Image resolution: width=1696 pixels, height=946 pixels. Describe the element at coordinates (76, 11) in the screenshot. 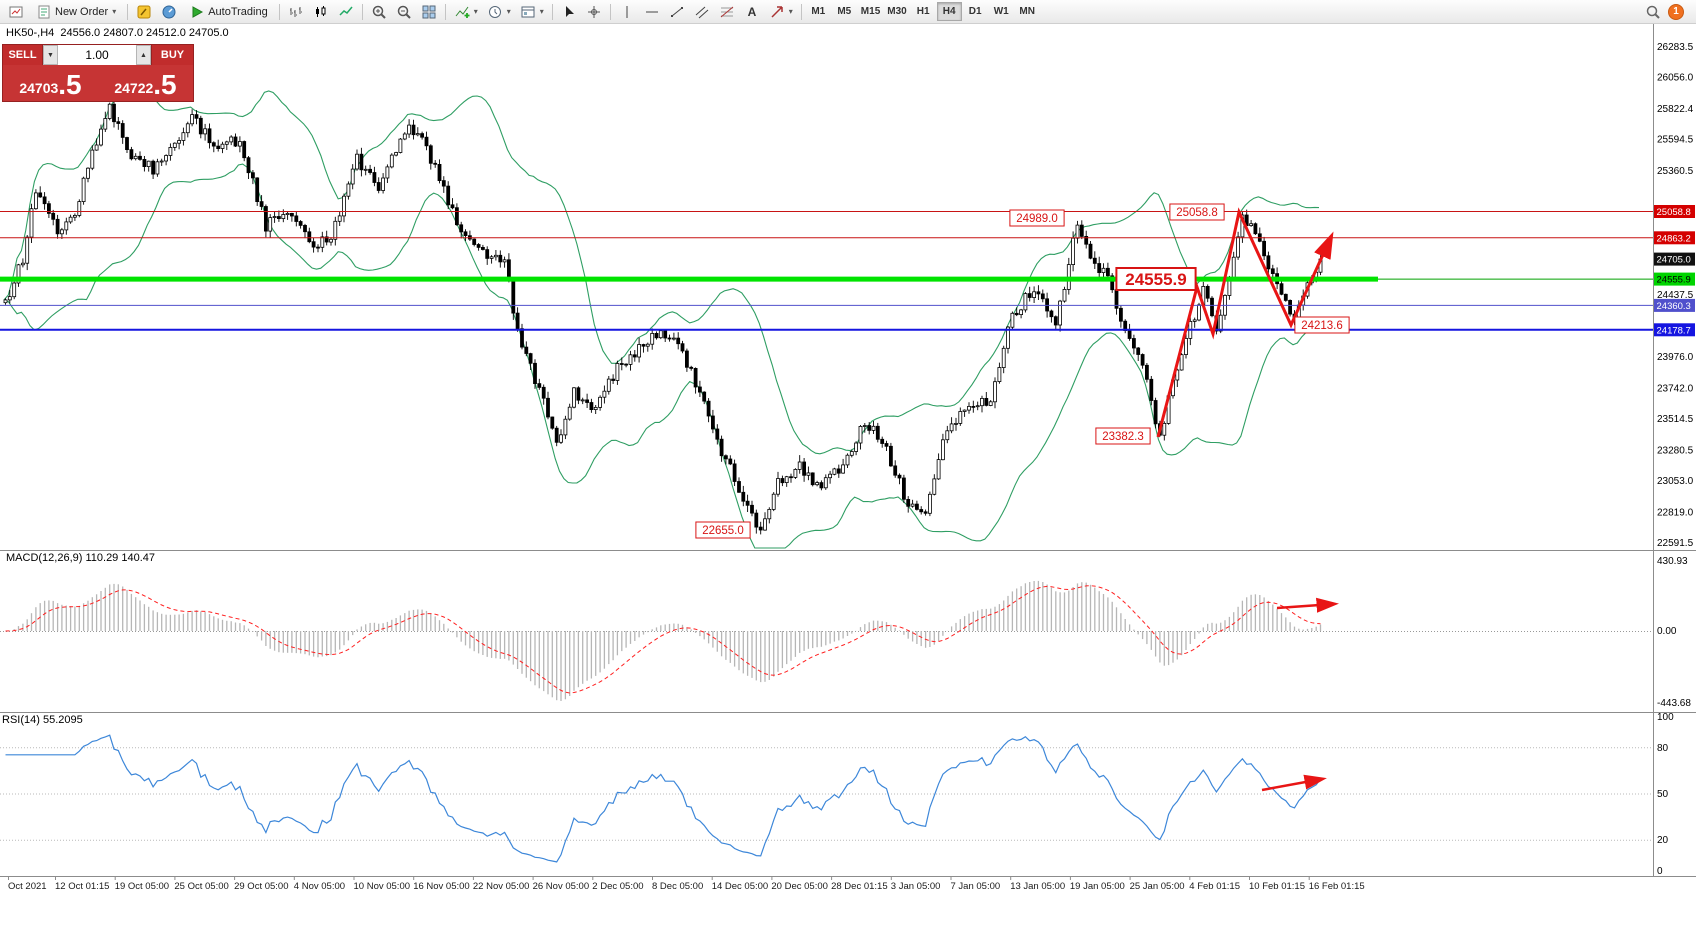

I see `new-order-button: New Order ▾` at that location.